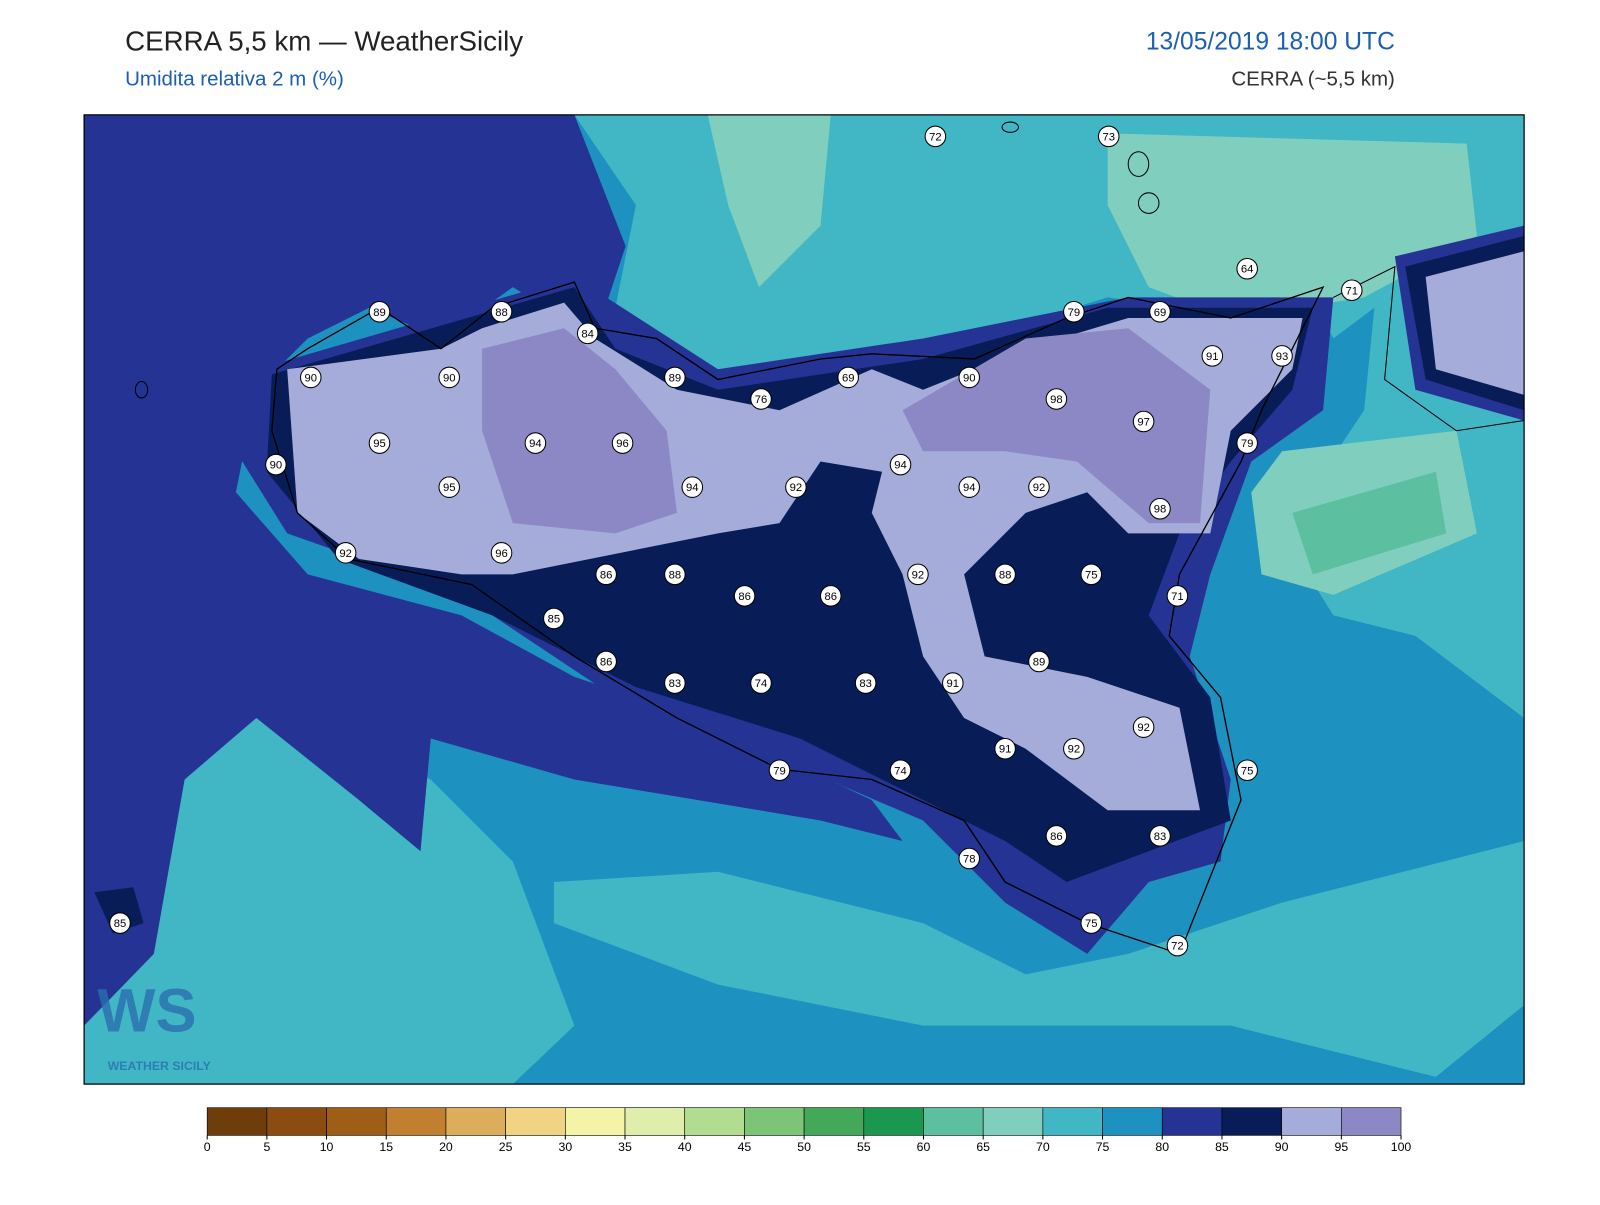 The image size is (1600, 1205). What do you see at coordinates (1143, 423) in the screenshot?
I see `station-value: 97` at bounding box center [1143, 423].